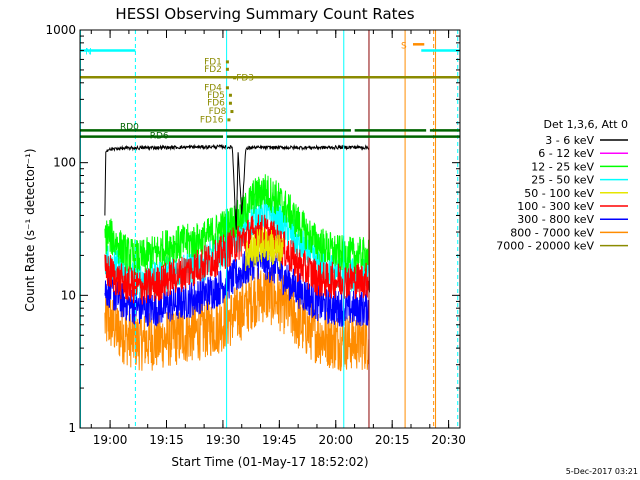  Describe the element at coordinates (227, 69) in the screenshot. I see `fd-marker-fd2` at that location.